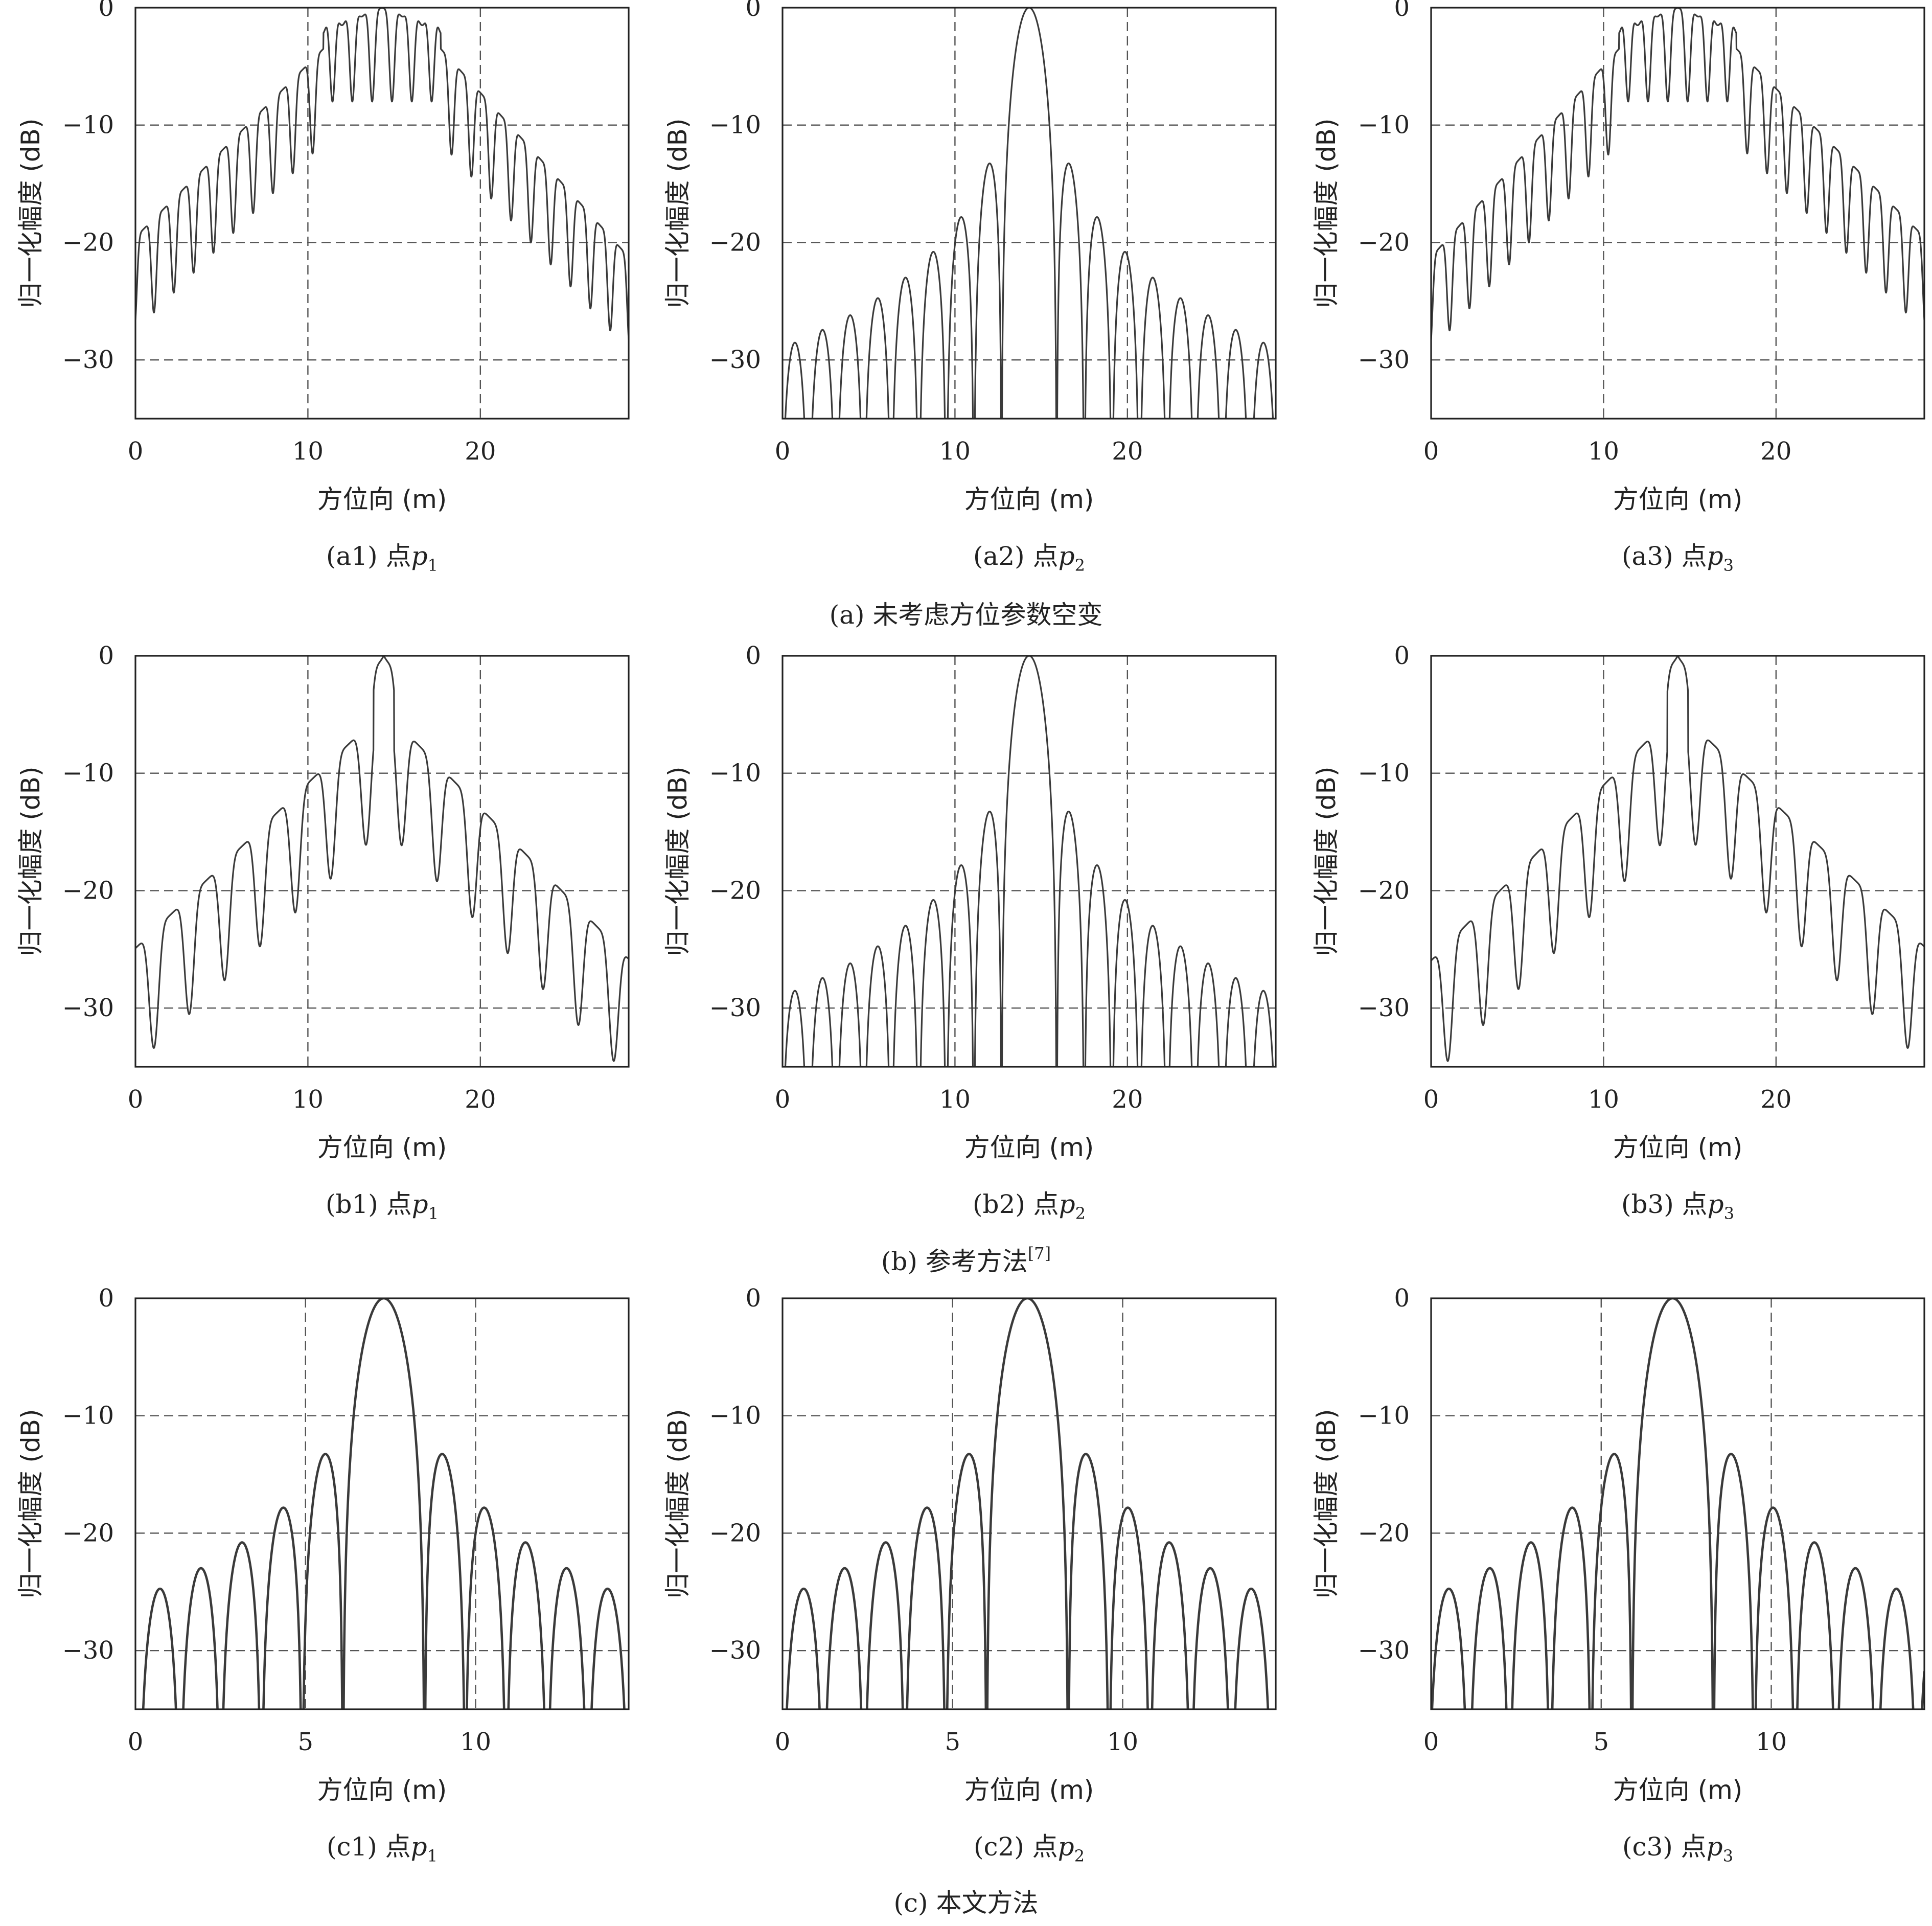 The height and width of the screenshot is (1926, 1932). Describe the element at coordinates (323, 932) in the screenshot. I see `chart-panel-b1: 0 −10 −20 −30 0 10 20 方位向 (m) 归一化幅度 (dB) (b1) 点p1` at that location.